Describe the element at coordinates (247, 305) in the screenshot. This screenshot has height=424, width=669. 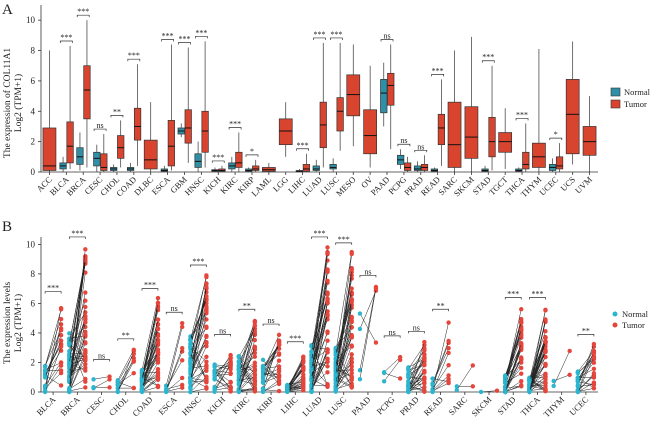
I see `panel-b-sig-label: **` at that location.